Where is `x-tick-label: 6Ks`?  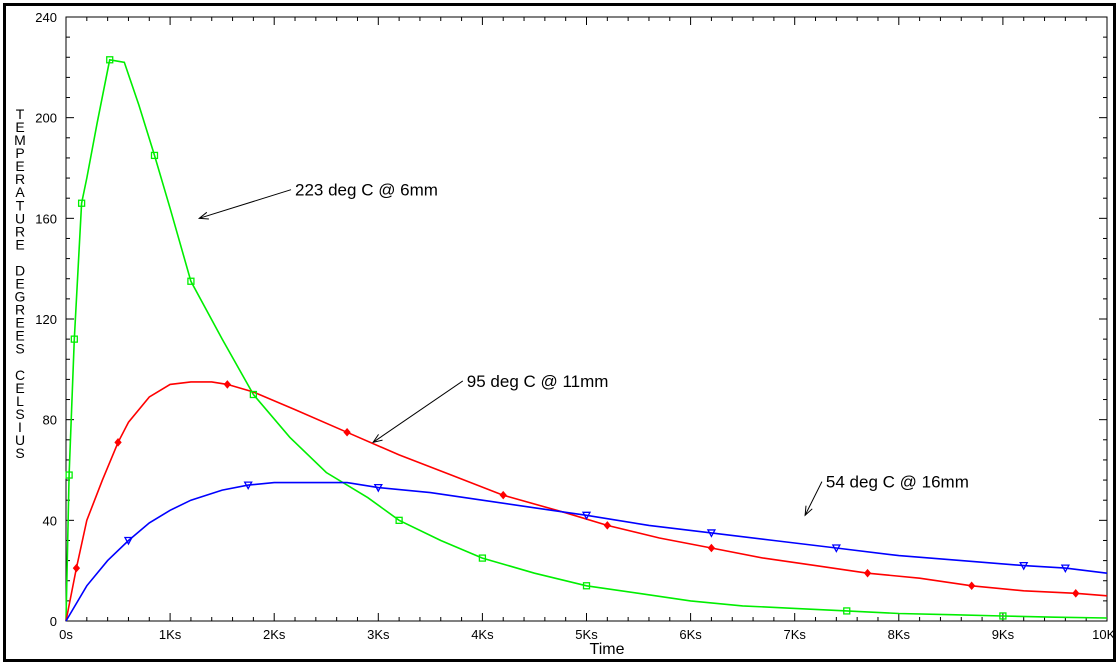
x-tick-label: 6Ks is located at coordinates (690, 634).